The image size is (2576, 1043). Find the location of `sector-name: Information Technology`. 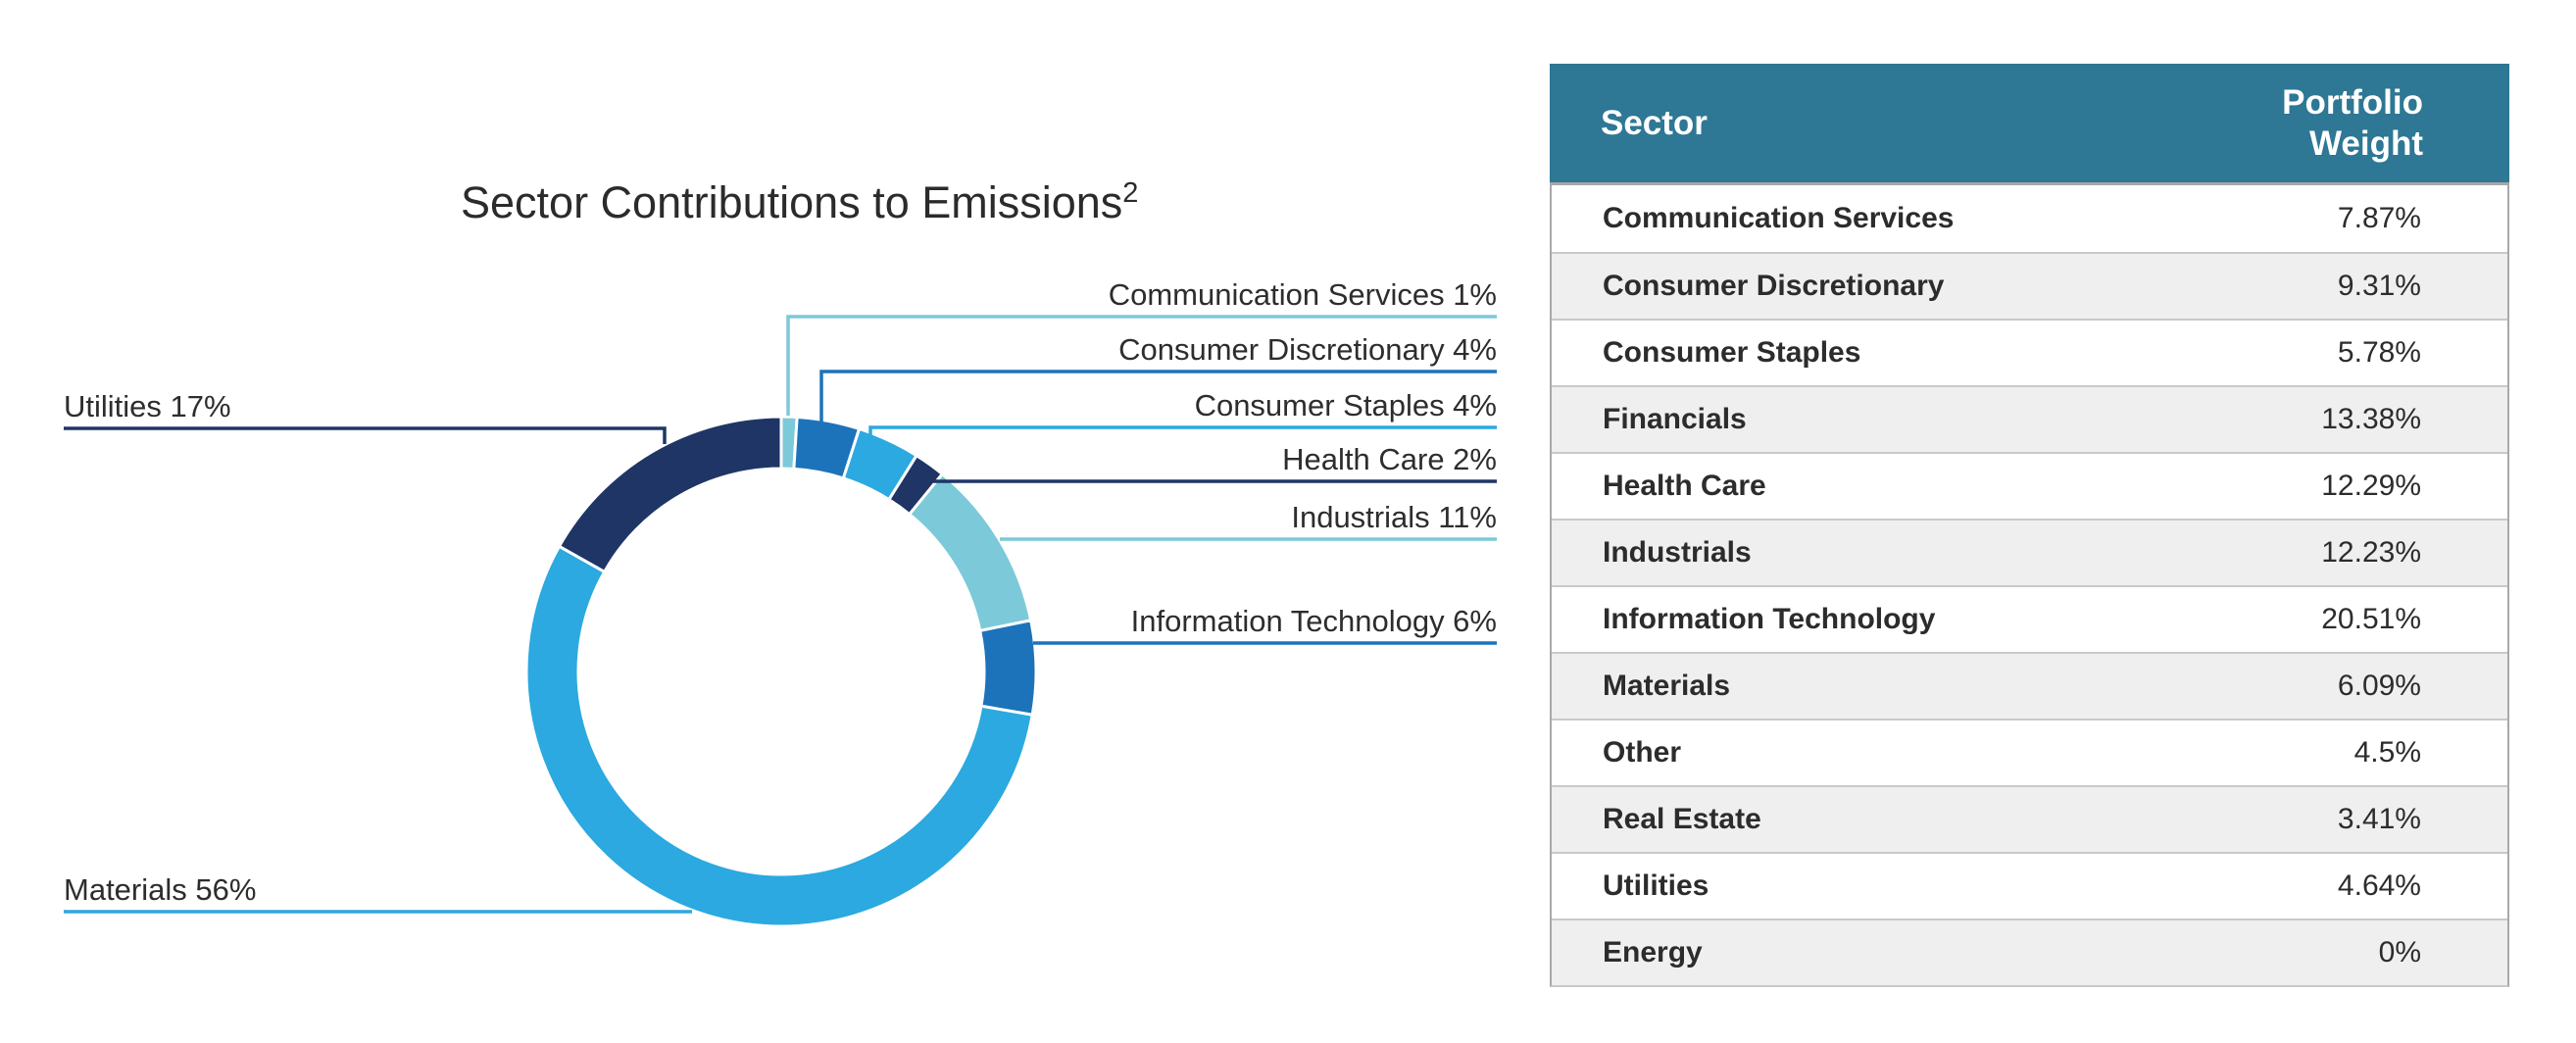

sector-name: Information Technology is located at coordinates (1769, 619).